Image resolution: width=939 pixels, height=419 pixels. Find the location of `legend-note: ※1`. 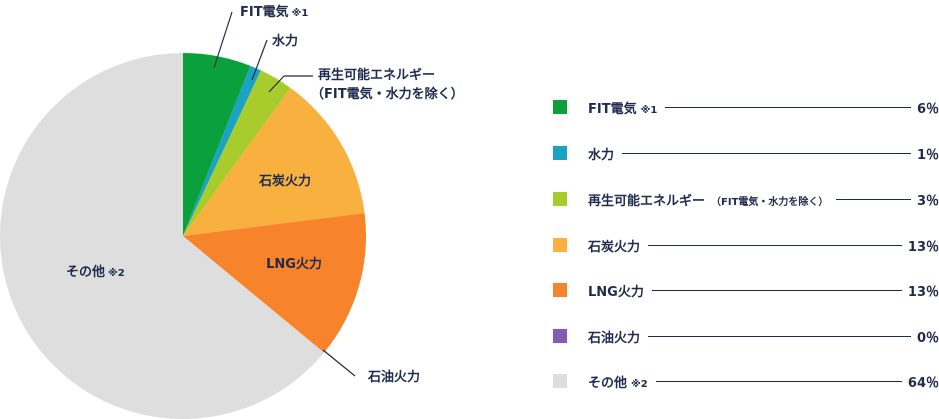

legend-note: ※1 is located at coordinates (649, 110).